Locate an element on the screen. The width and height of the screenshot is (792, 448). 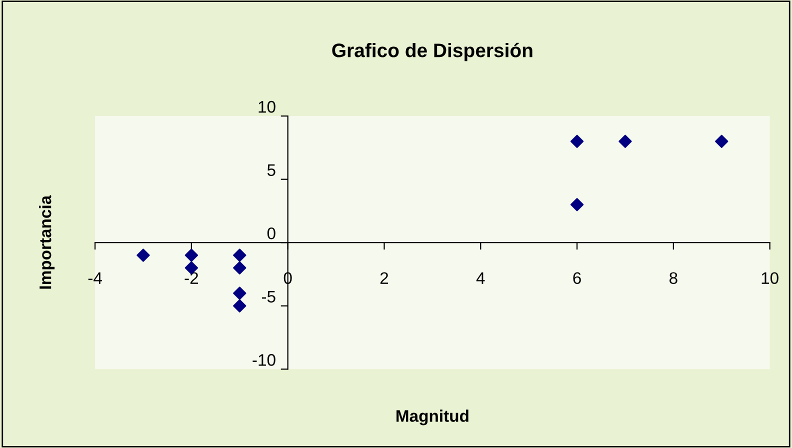
x-tick-label: -2 is located at coordinates (191, 278).